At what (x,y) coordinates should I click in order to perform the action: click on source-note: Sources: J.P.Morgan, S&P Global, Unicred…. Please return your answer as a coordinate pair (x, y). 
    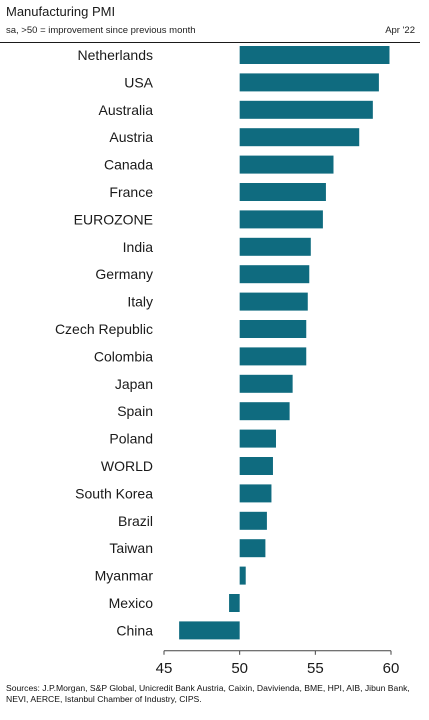
    Looking at the image, I should click on (208, 693).